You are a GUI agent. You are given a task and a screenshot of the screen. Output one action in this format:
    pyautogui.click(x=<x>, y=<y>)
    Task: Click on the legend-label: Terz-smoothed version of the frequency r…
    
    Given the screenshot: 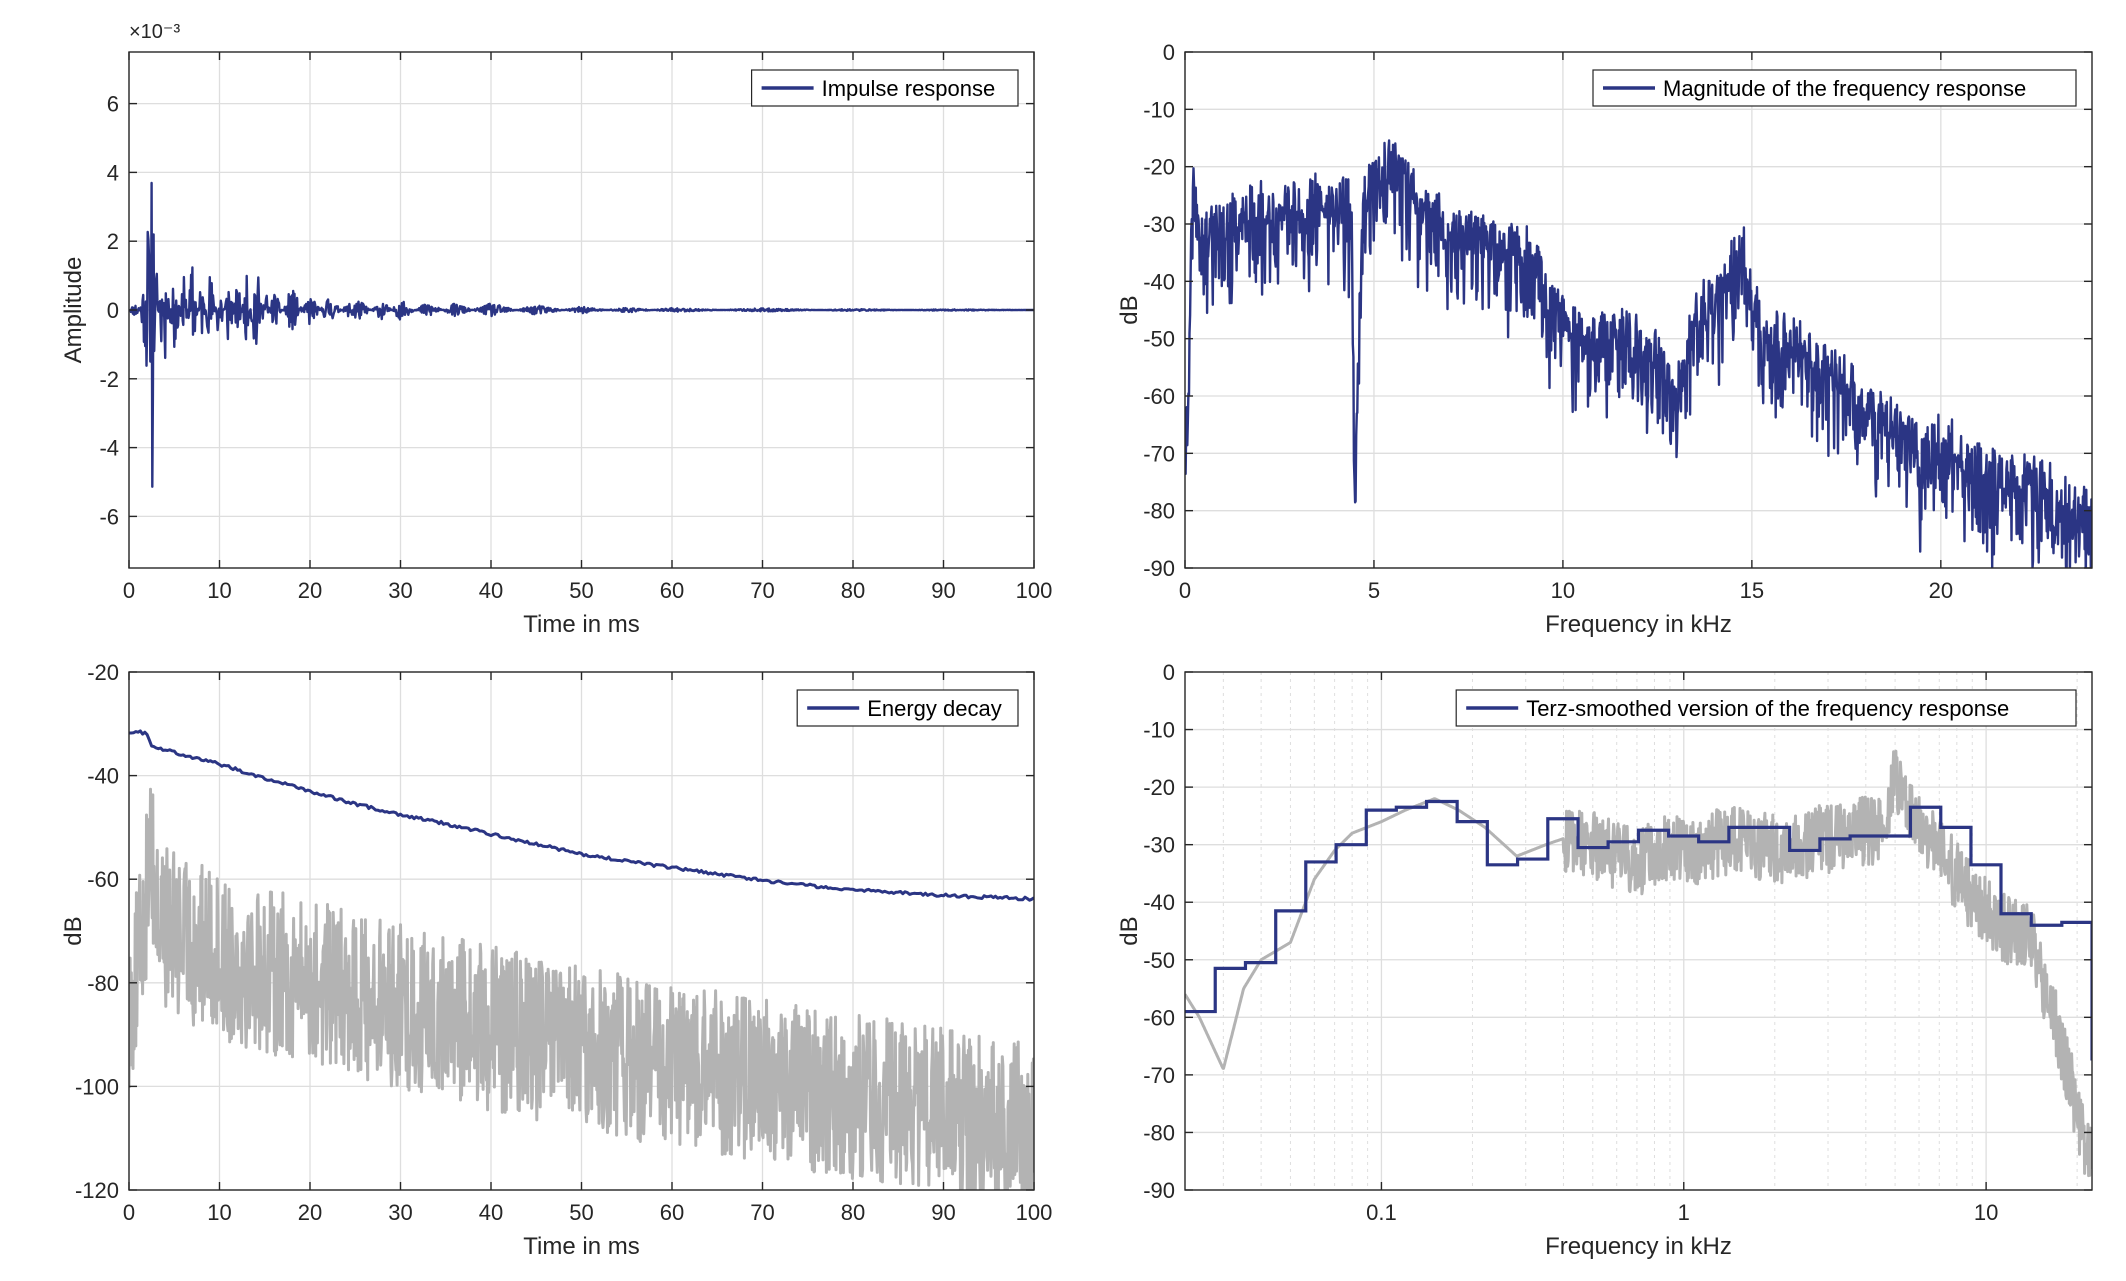 What is the action you would take?
    pyautogui.click(x=1767, y=708)
    